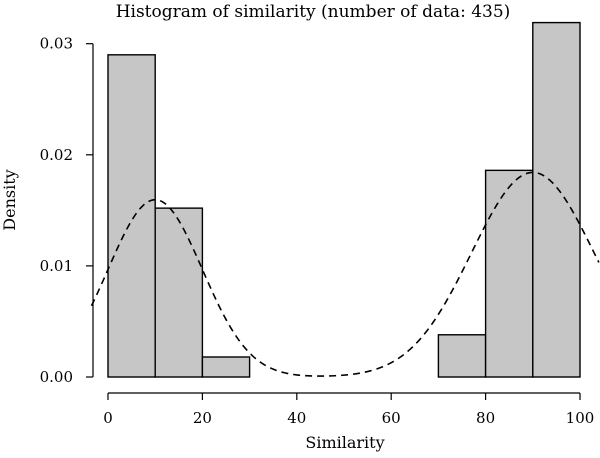  Describe the element at coordinates (296, 418) in the screenshot. I see `x-tick-label: 40` at that location.